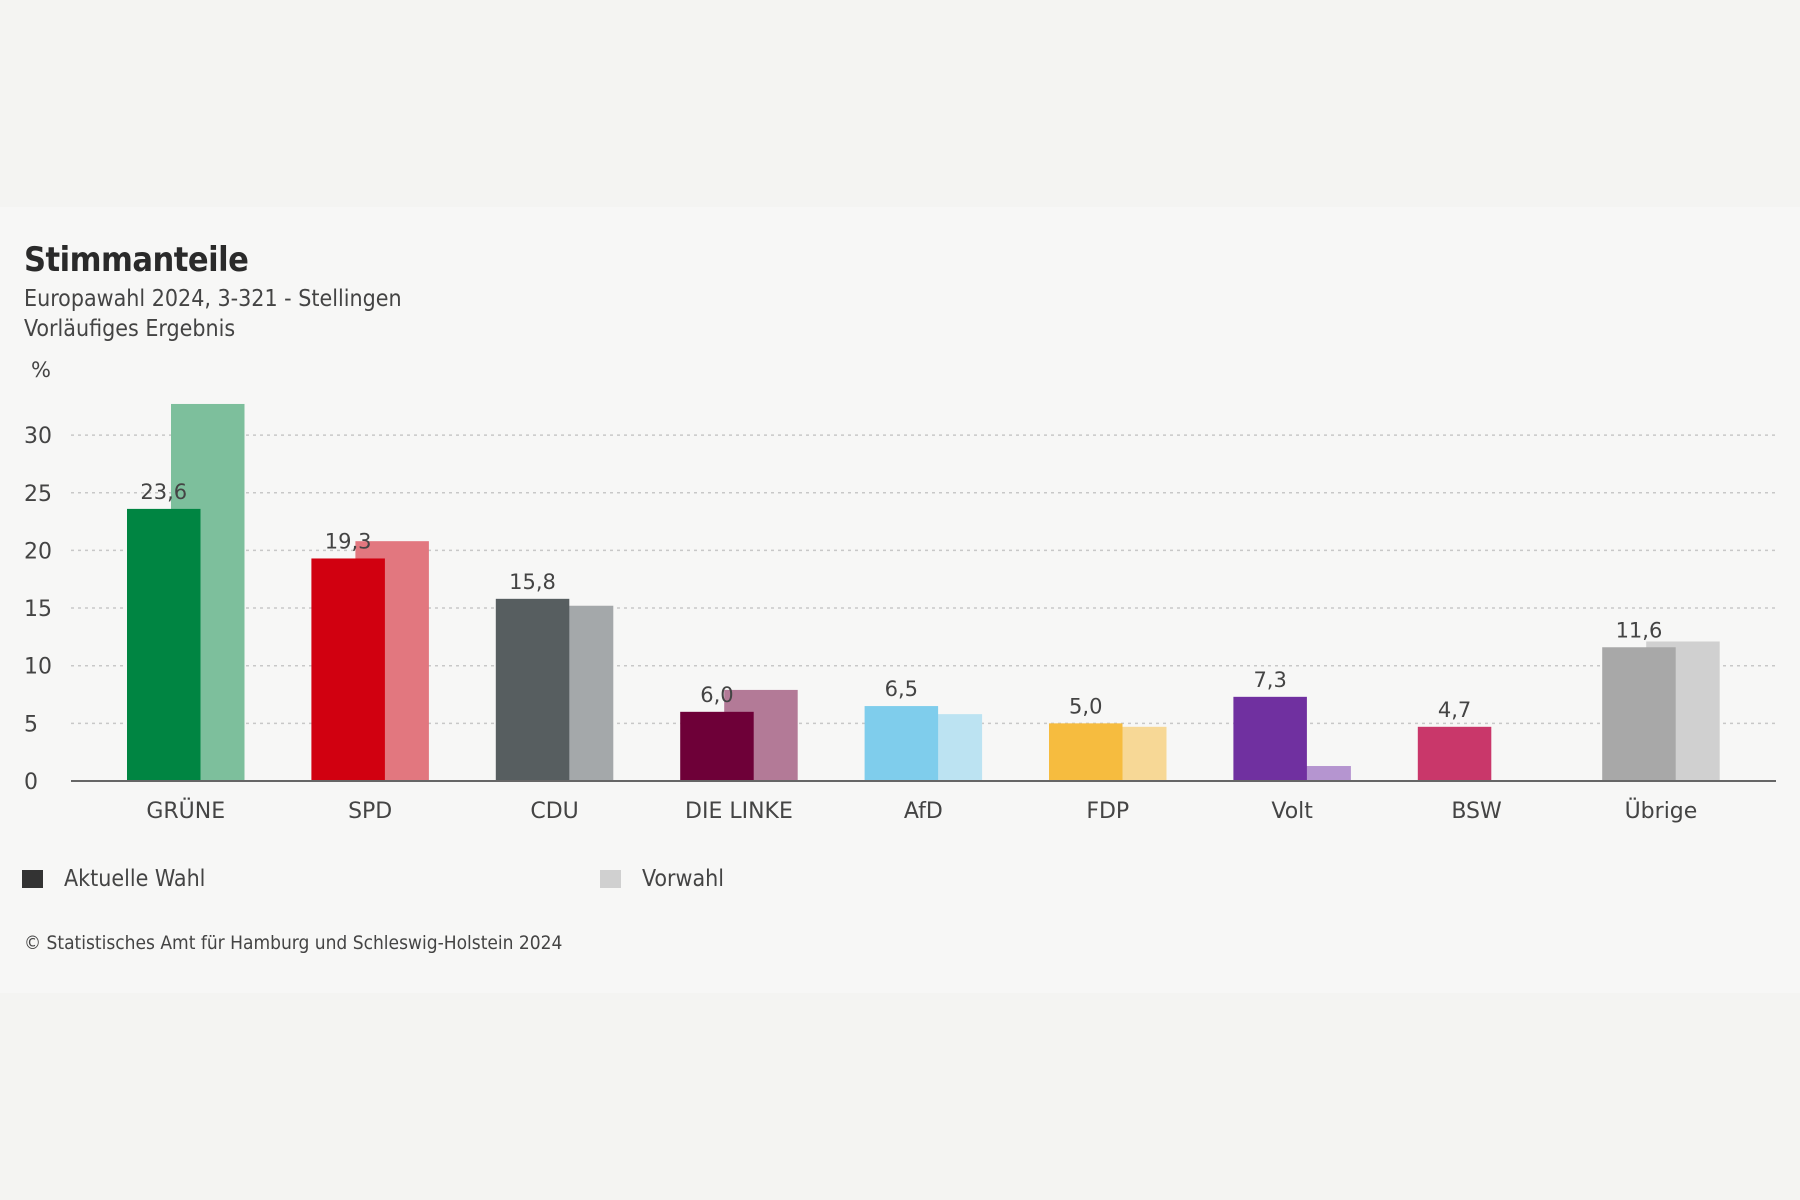 This screenshot has width=1800, height=1200. I want to click on data-label: 19,3, so click(348, 541).